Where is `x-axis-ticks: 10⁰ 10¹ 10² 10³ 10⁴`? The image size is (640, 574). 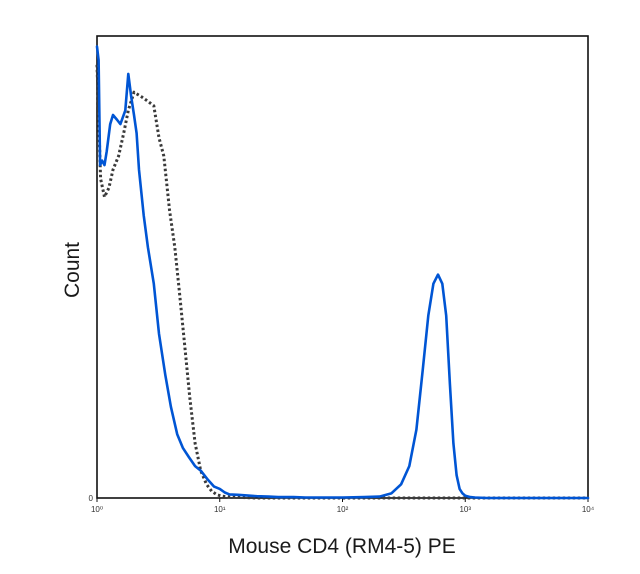 x-axis-ticks: 10⁰ 10¹ 10² 10³ 10⁴ is located at coordinates (343, 506).